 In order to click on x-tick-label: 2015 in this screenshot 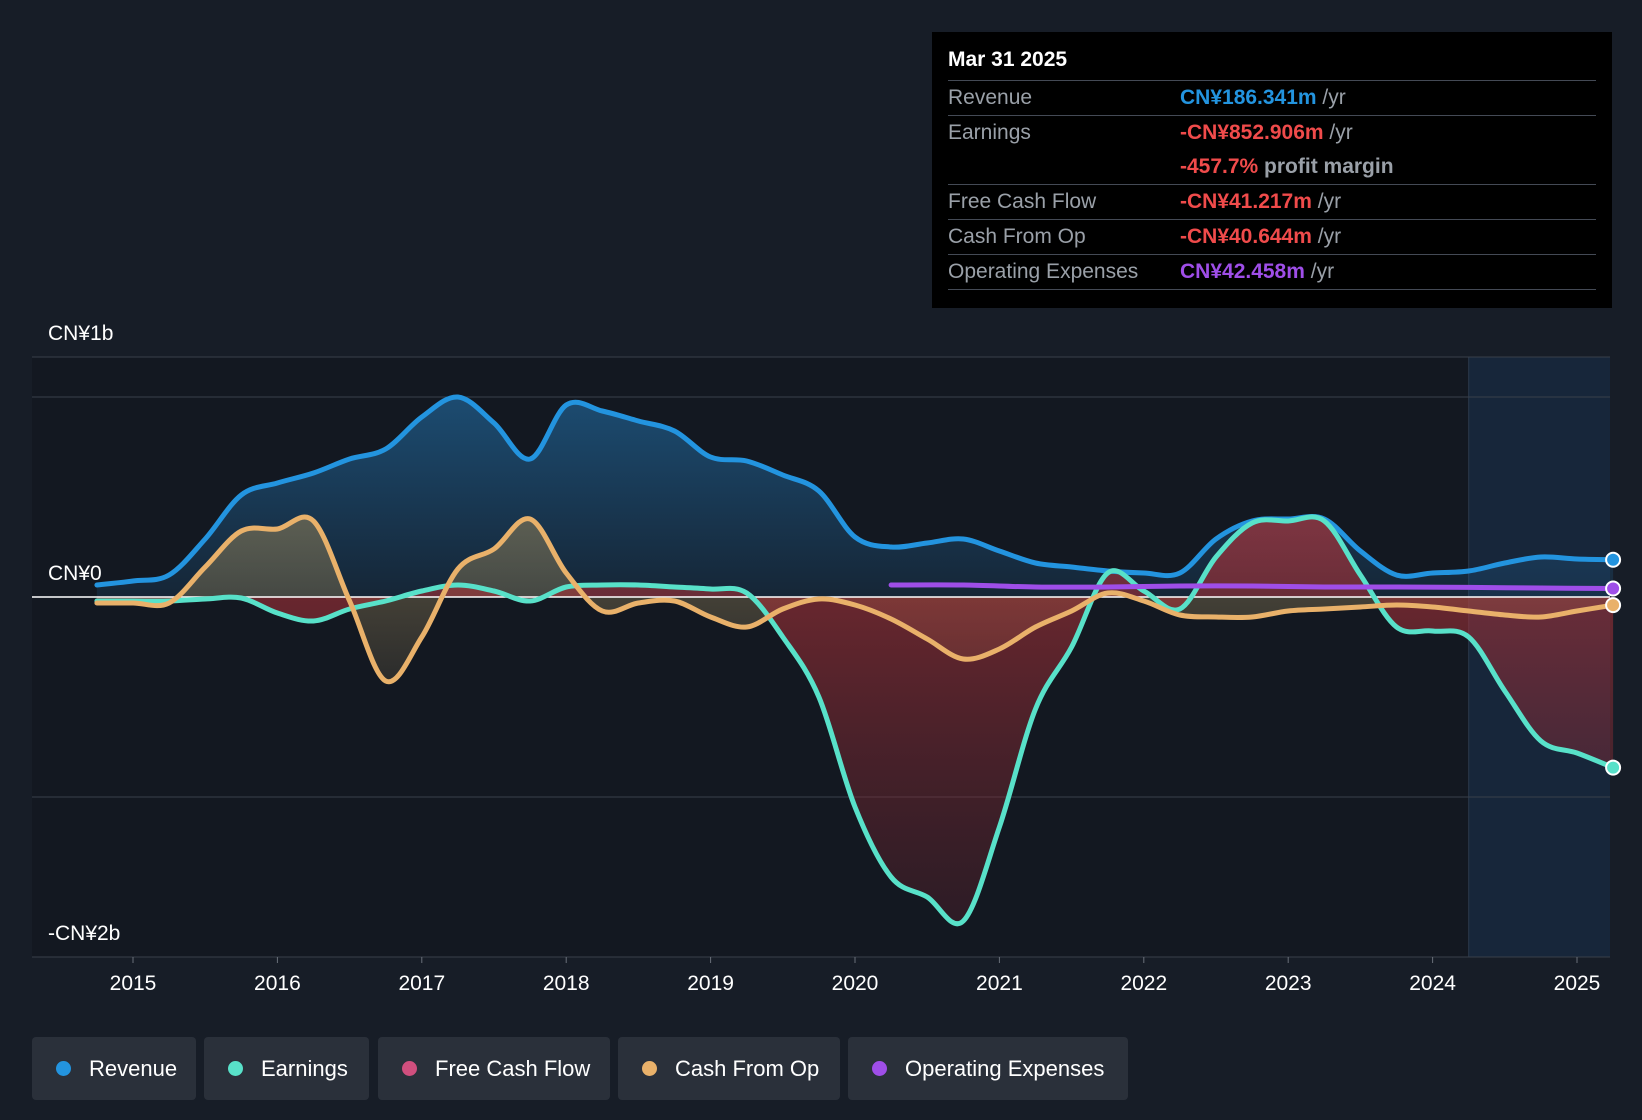, I will do `click(133, 983)`.